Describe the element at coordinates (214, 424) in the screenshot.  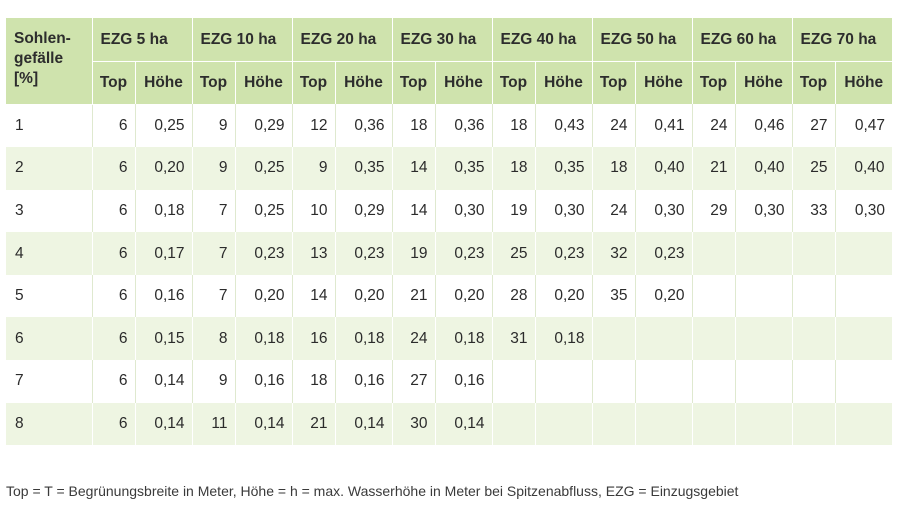
I see `table-cell: 11` at that location.